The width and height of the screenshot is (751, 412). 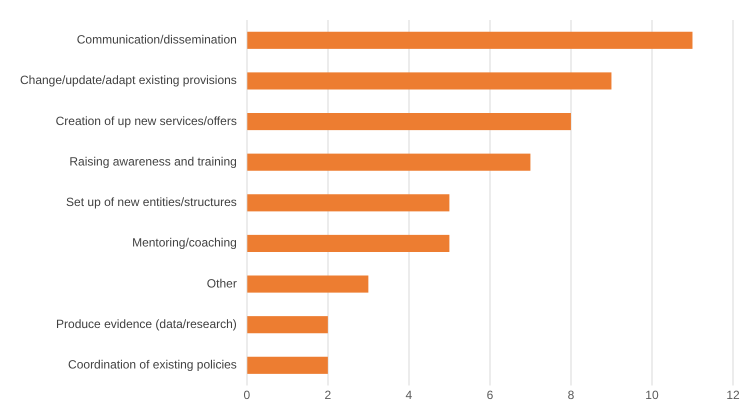 What do you see at coordinates (146, 323) in the screenshot?
I see `y-tick-label: Produce evidence (data/research)` at bounding box center [146, 323].